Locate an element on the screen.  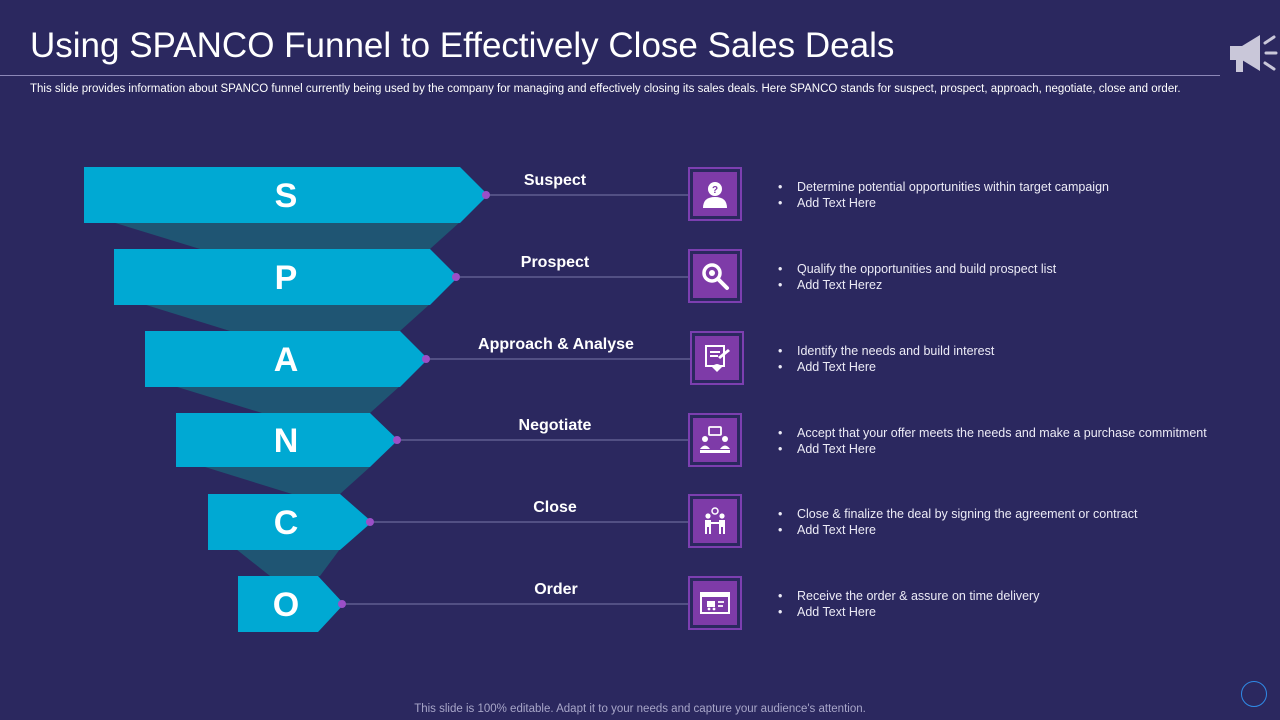
handshake-icon is located at coordinates (715, 520).